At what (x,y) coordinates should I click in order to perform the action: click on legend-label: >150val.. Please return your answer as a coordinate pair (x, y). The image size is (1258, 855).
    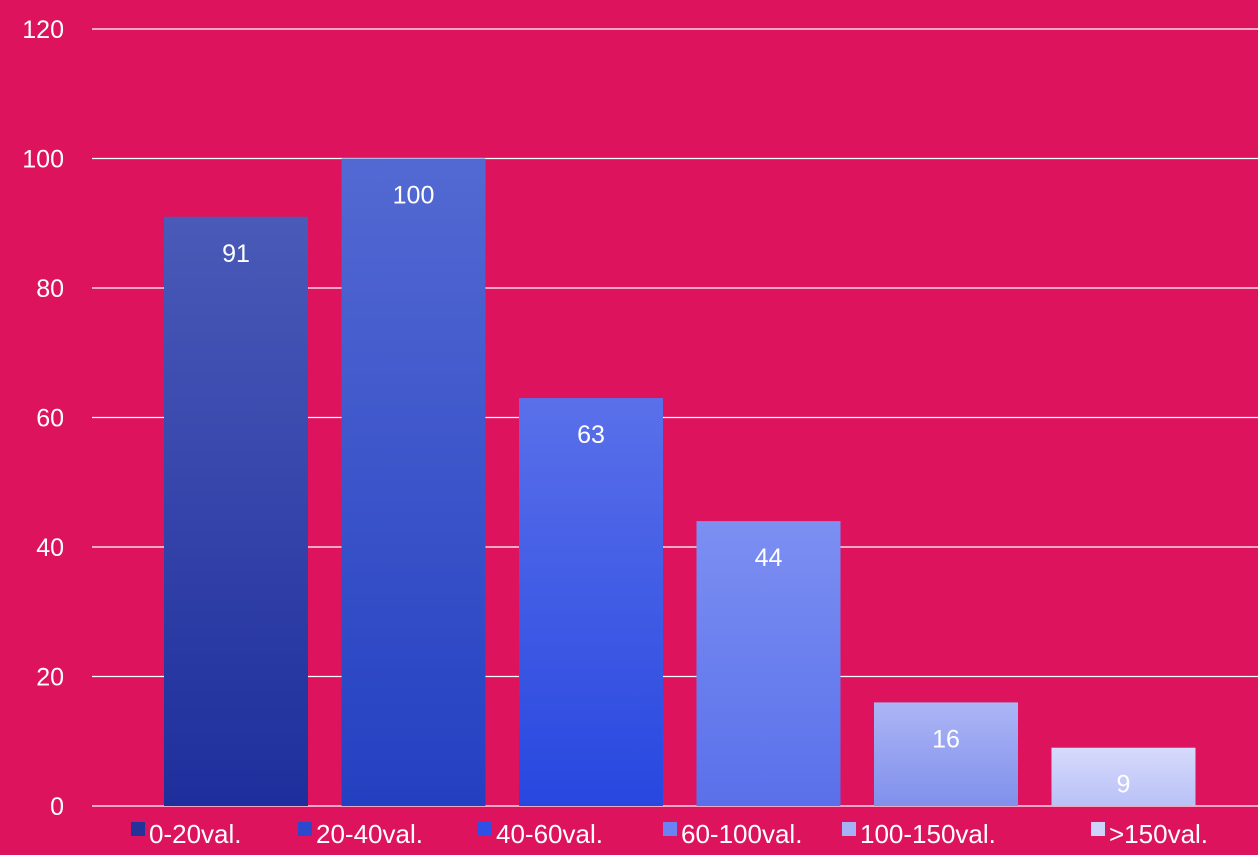
    Looking at the image, I should click on (1158, 834).